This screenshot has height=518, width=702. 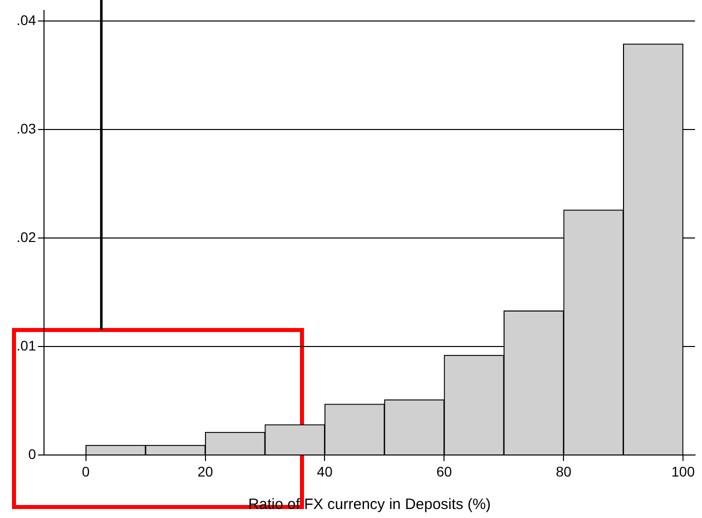 I want to click on y-tick-label: .02, so click(x=26, y=236).